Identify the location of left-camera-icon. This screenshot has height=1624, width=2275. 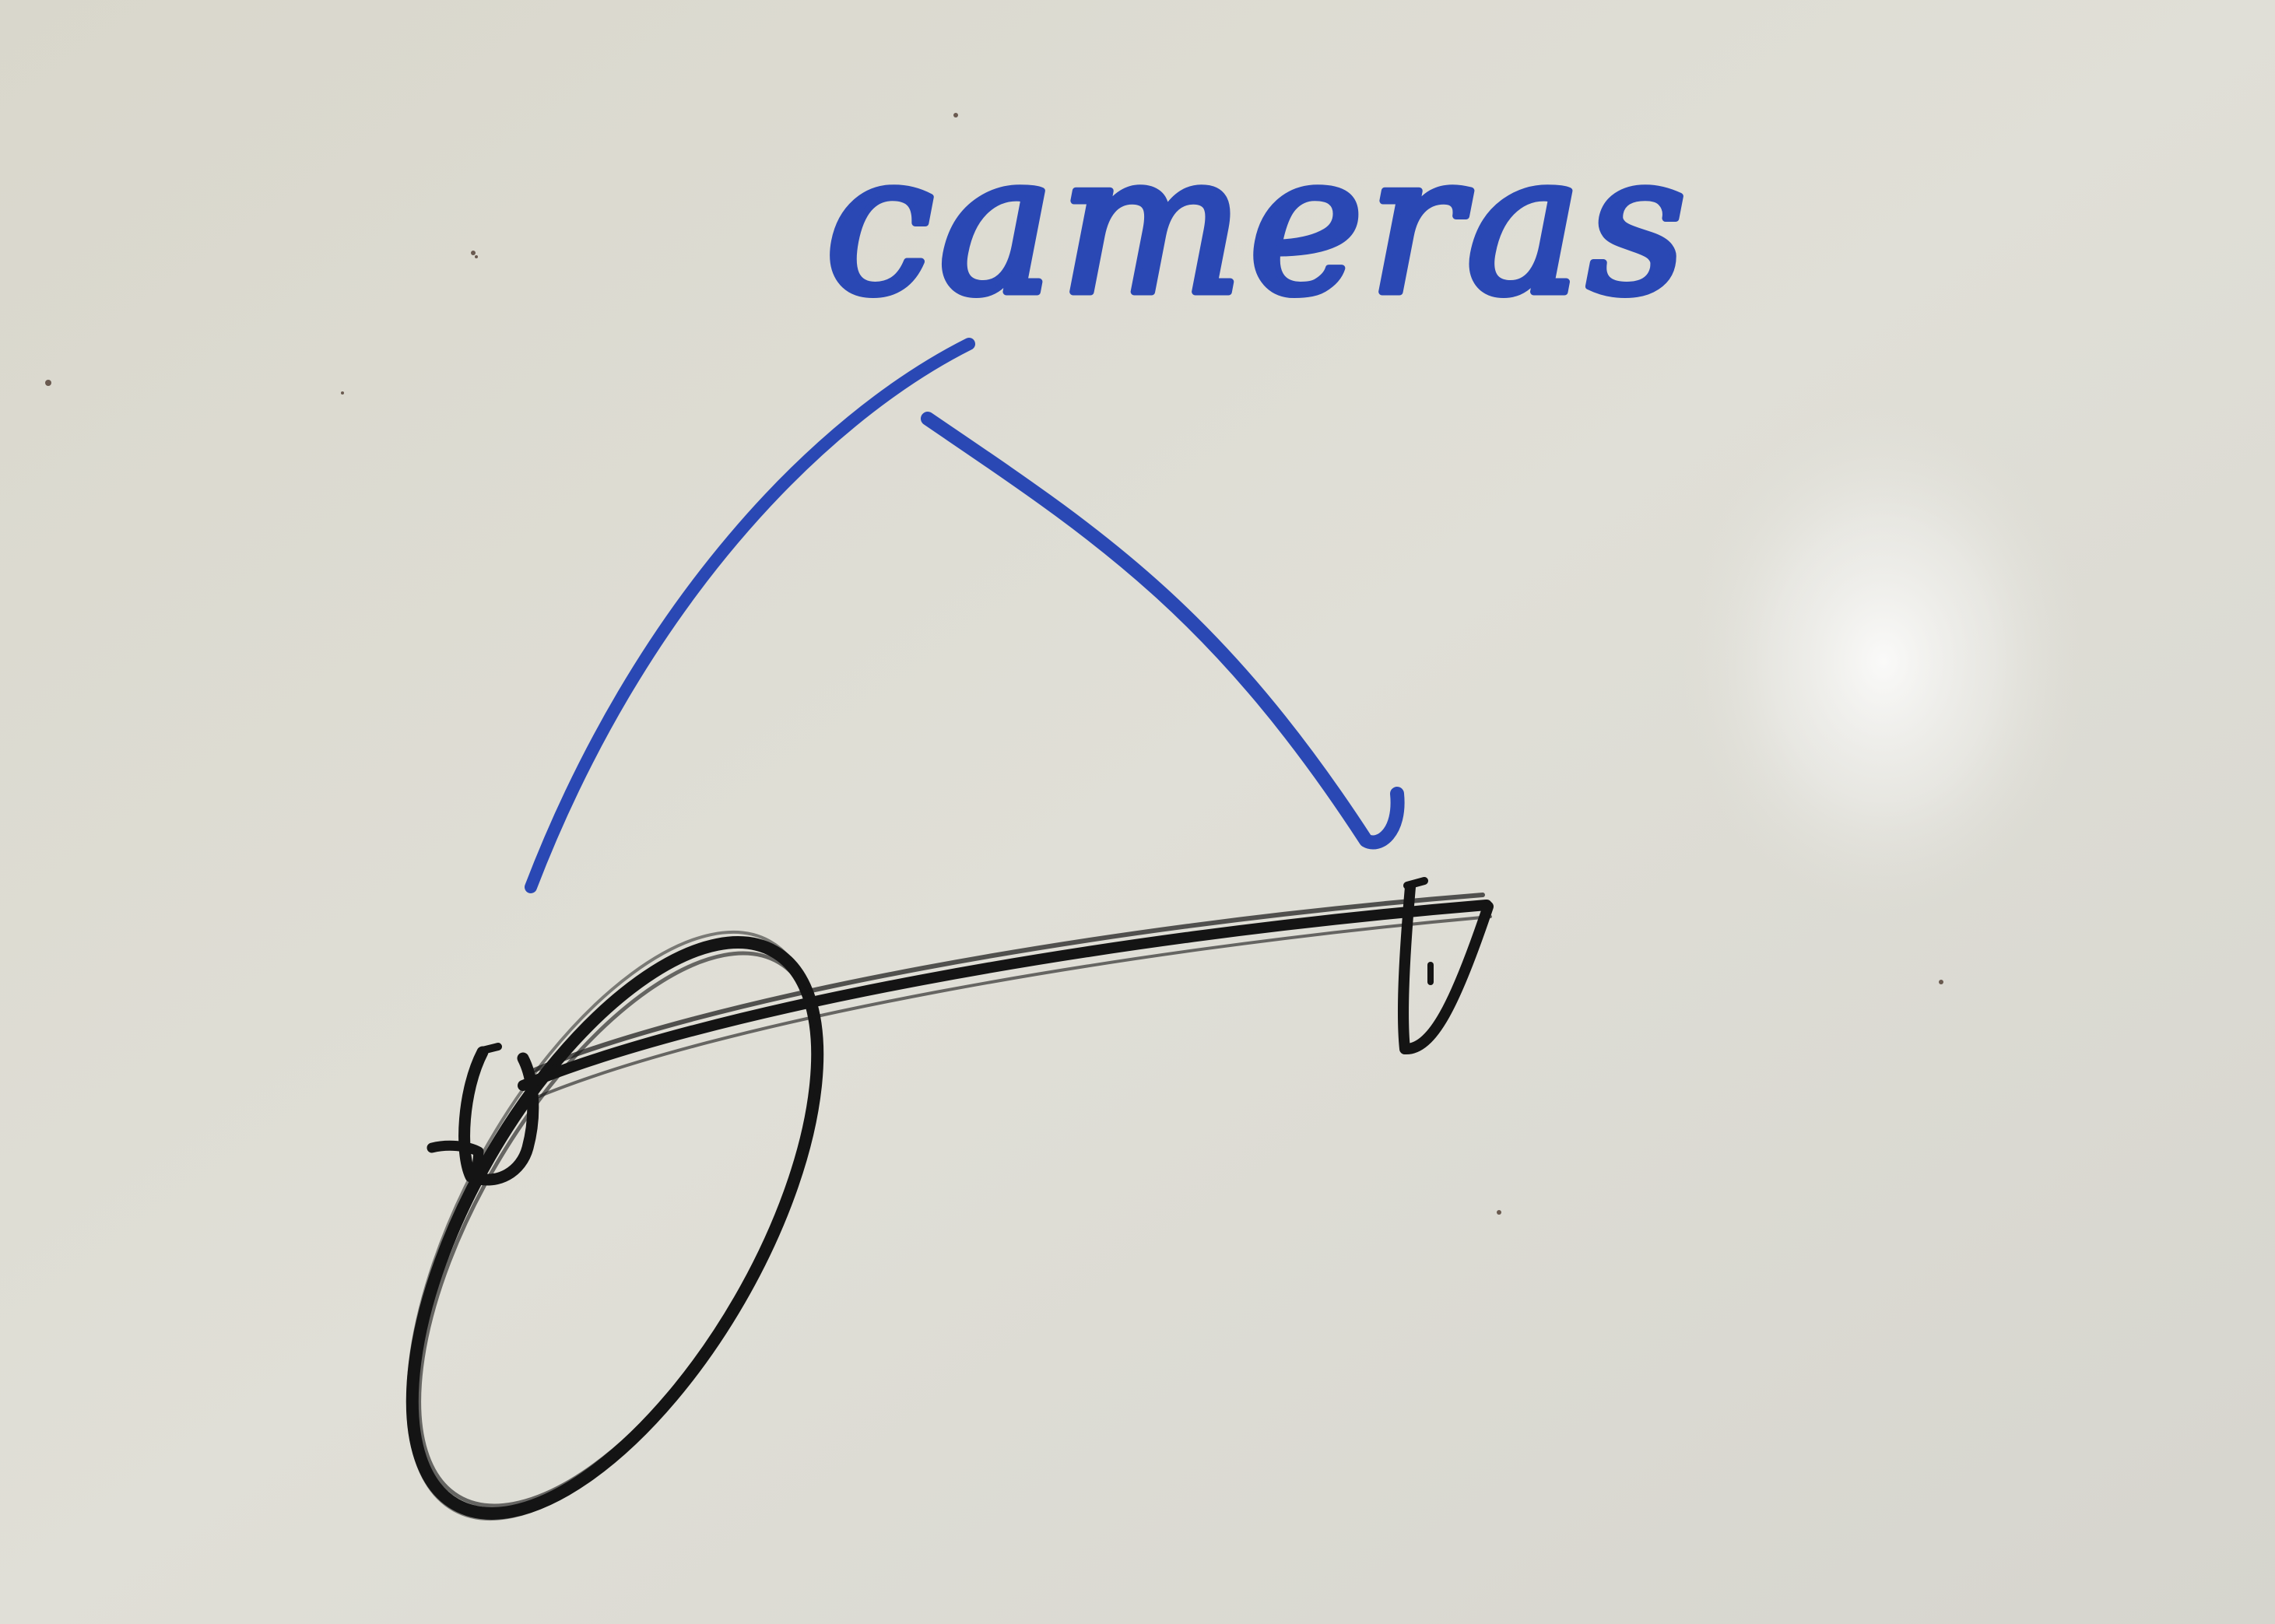
(483, 1114).